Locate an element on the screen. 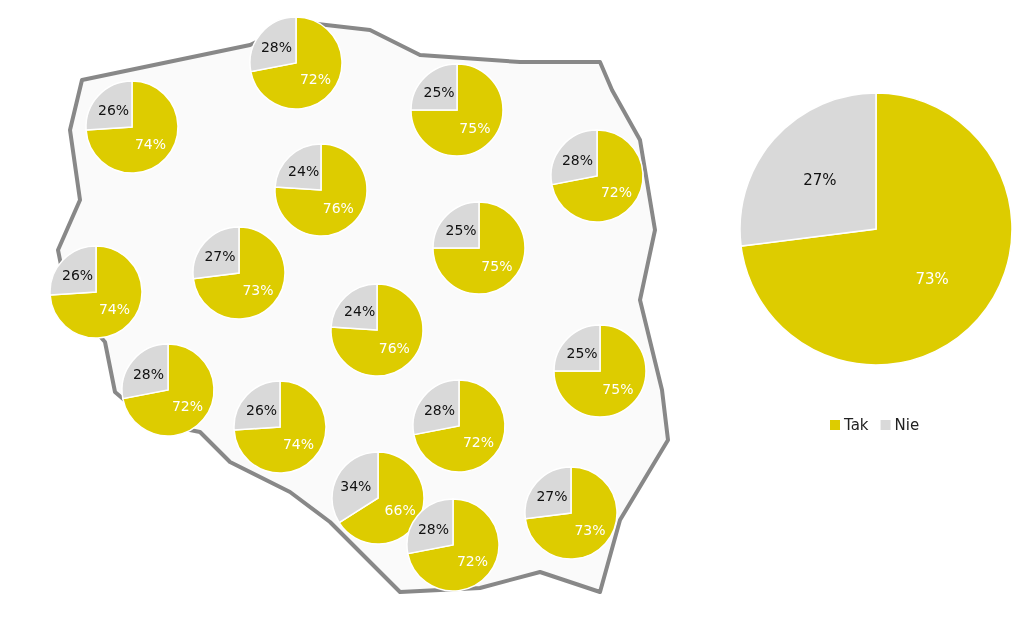 The width and height of the screenshot is (1028, 627). data-label: 34% is located at coordinates (356, 485).